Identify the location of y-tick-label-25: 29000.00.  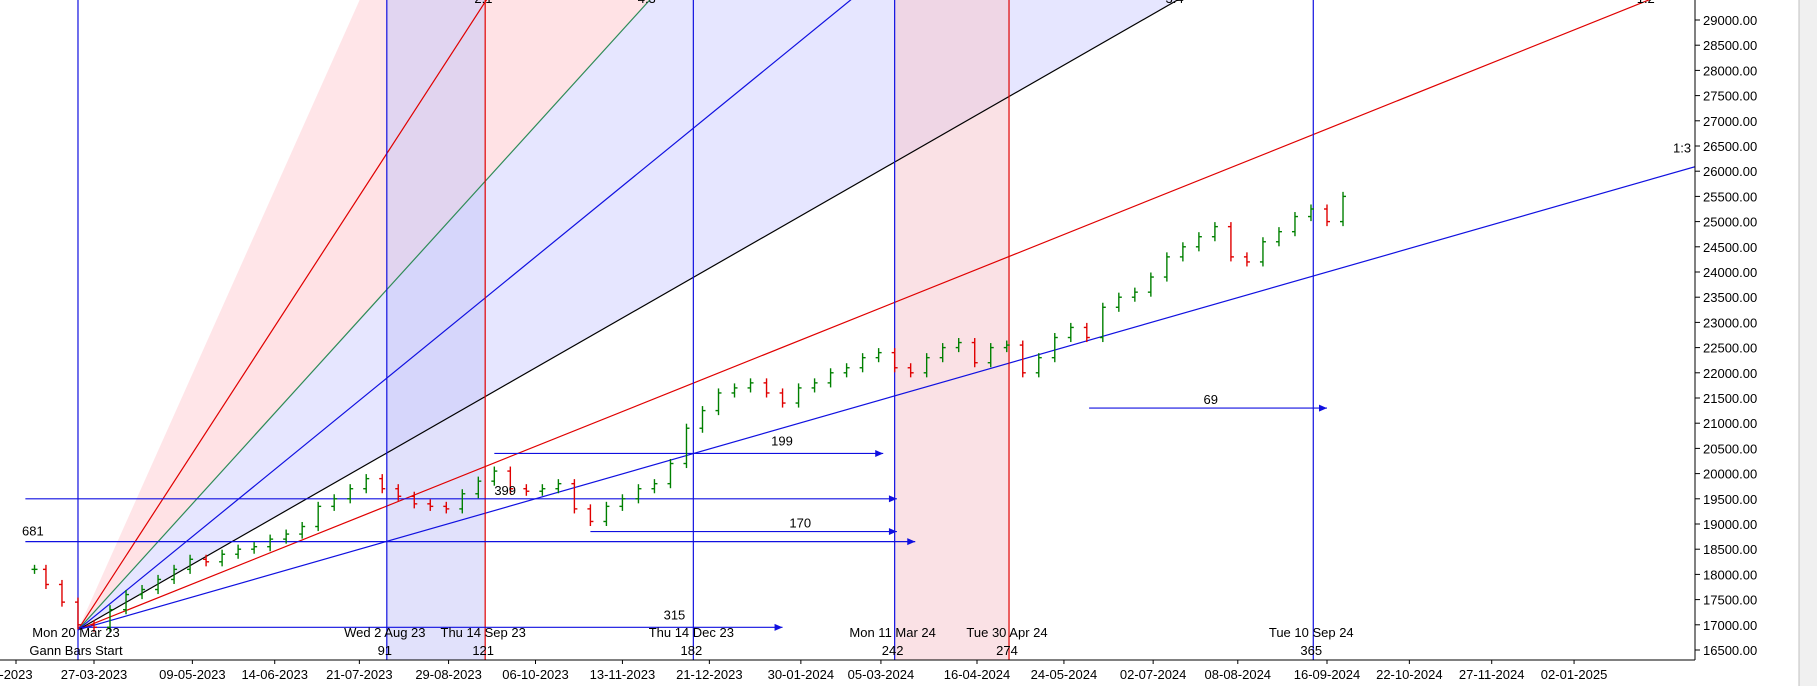
(1730, 20).